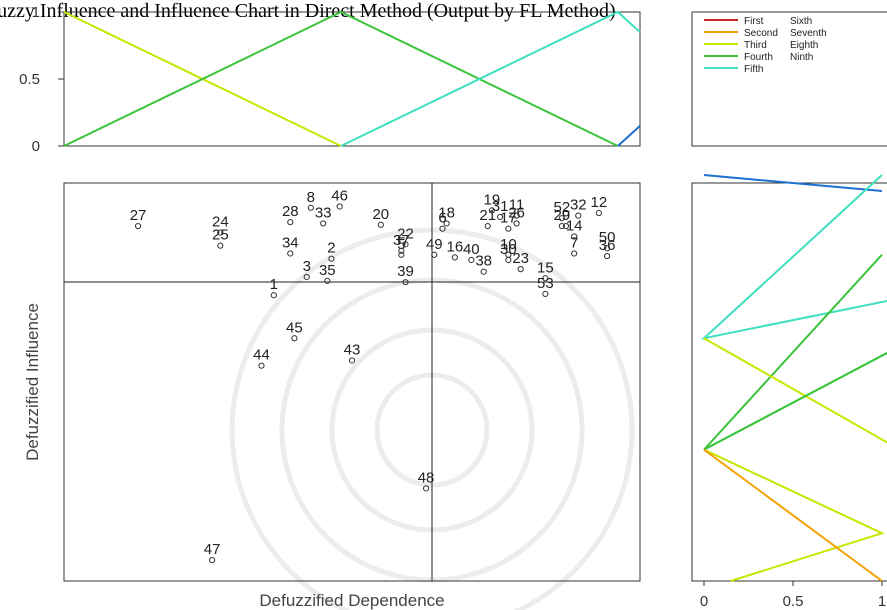  Describe the element at coordinates (220, 222) in the screenshot. I see `scatter-point-label-24: 24` at that location.